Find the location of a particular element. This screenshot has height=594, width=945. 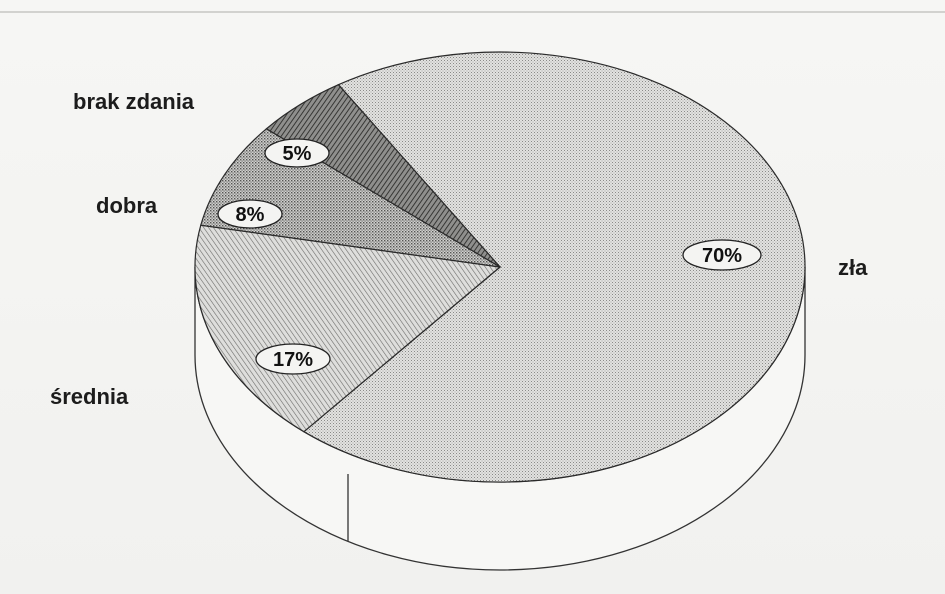

pie-slice-brak-zdania is located at coordinates (383, 175).